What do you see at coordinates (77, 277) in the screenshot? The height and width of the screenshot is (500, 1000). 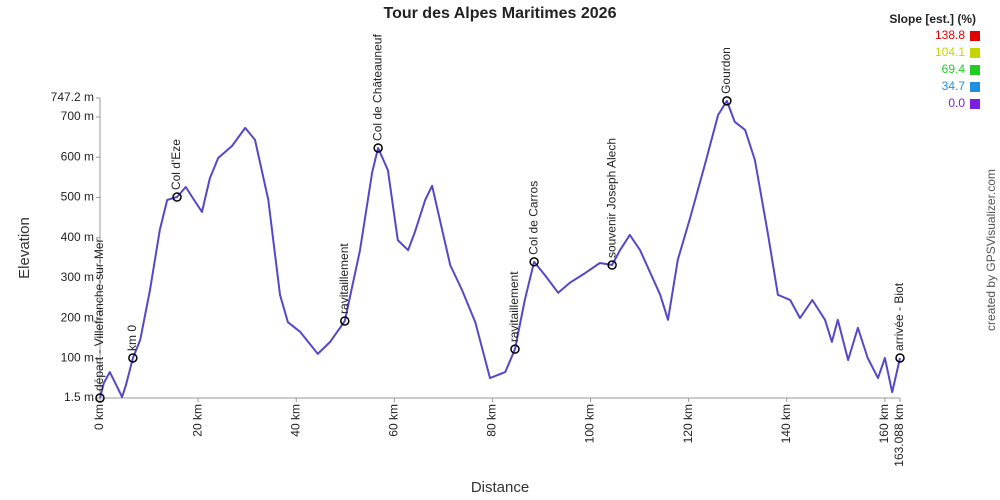 I see `y-tick-label: 300 m` at bounding box center [77, 277].